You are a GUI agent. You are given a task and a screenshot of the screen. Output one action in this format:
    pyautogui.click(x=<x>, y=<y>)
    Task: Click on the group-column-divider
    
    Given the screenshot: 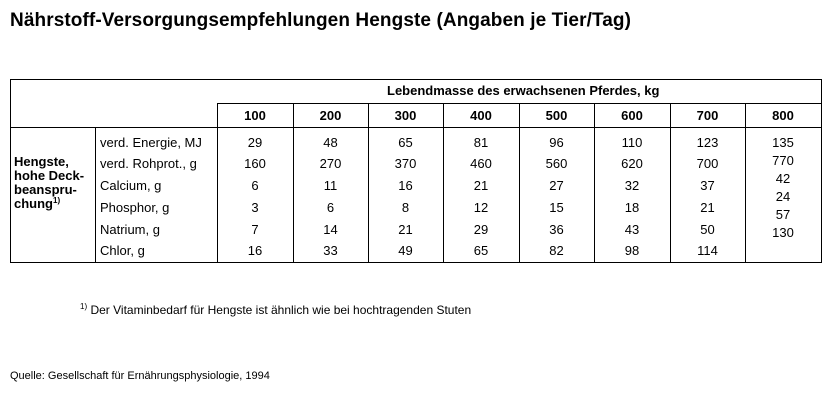 What is the action you would take?
    pyautogui.click(x=95, y=194)
    